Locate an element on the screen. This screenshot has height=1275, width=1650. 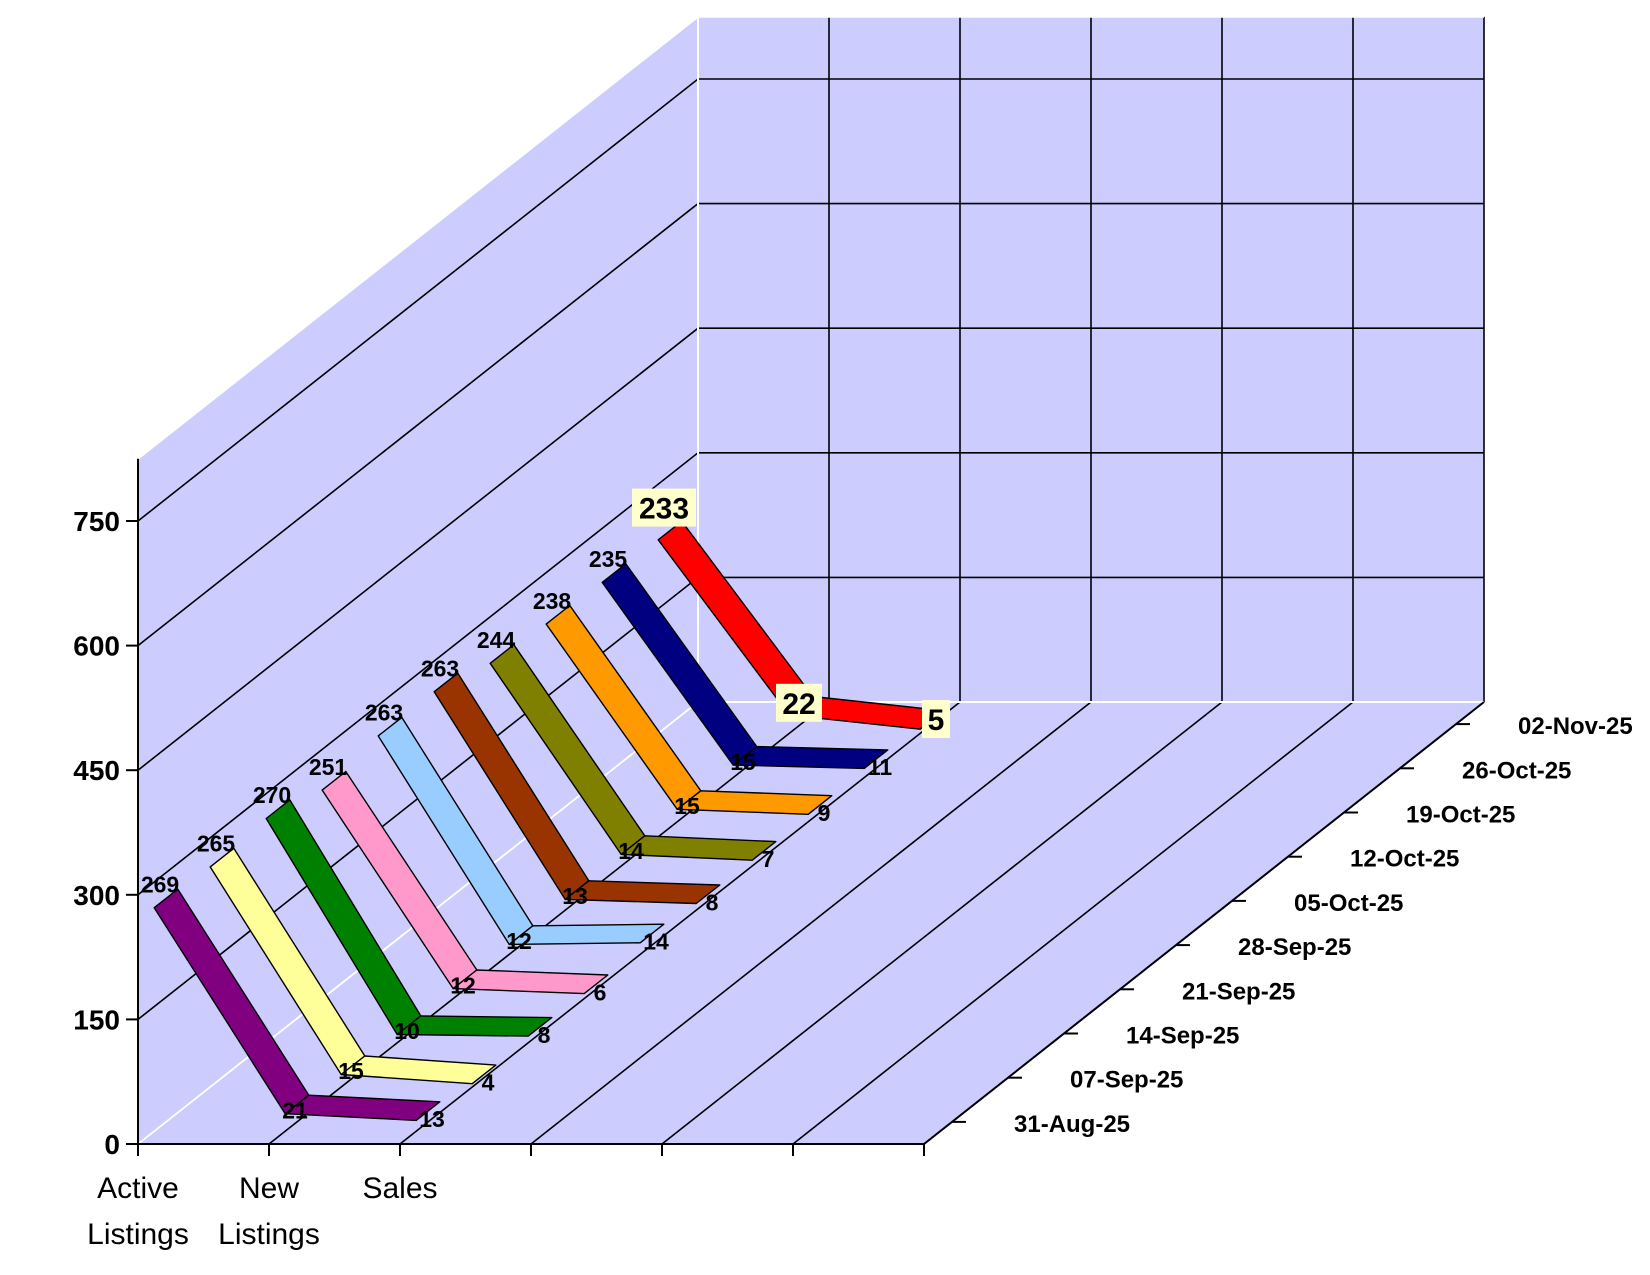
data-label: 244 is located at coordinates (496, 640).